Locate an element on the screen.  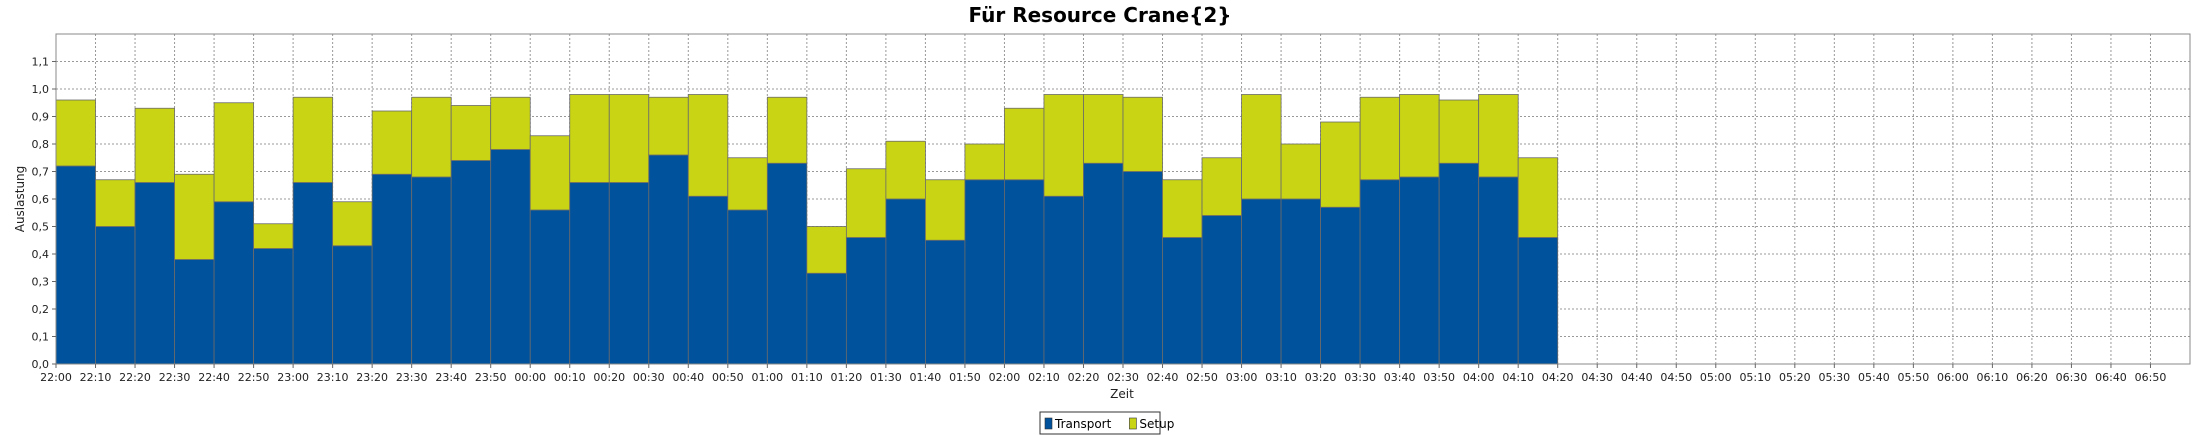
x-tick-label: 04:20 is located at coordinates (1558, 377).